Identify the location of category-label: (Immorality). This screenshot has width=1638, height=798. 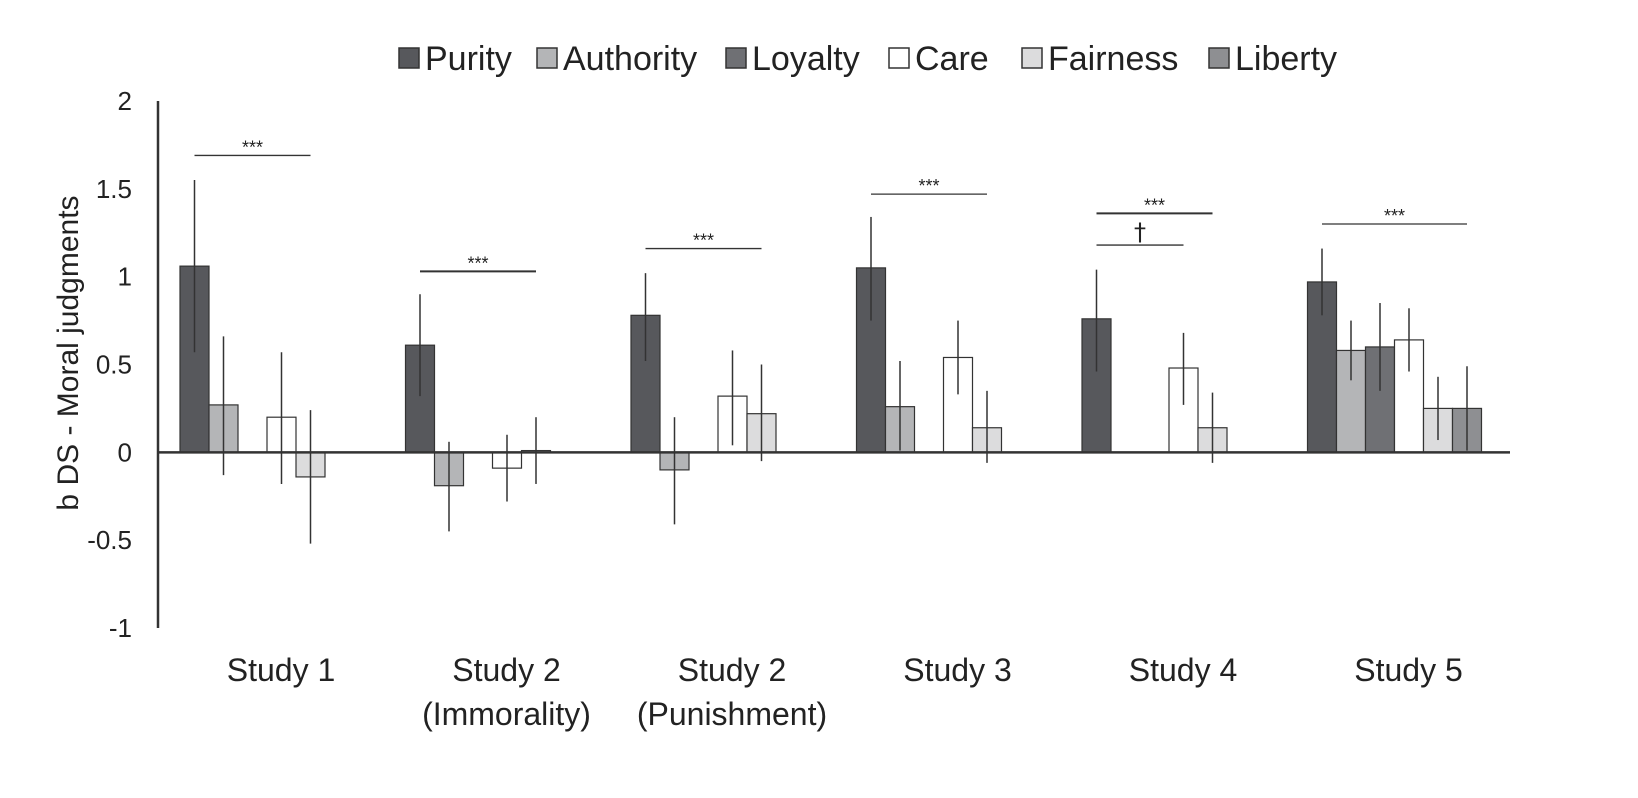
(506, 714).